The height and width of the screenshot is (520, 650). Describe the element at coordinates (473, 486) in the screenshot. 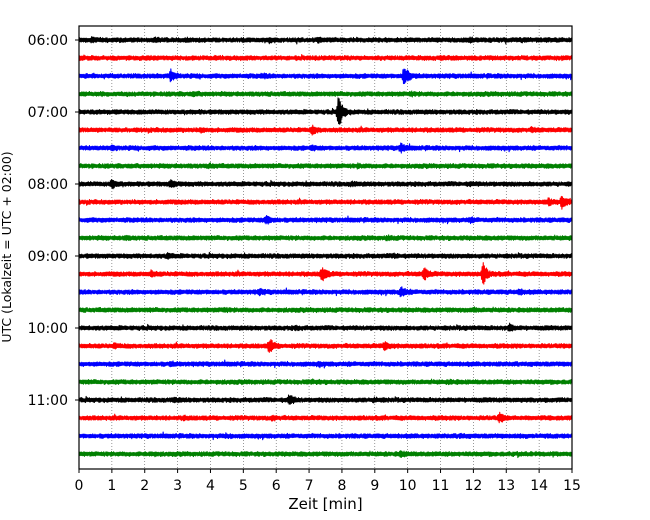

I see `x-tick-label: 12` at that location.